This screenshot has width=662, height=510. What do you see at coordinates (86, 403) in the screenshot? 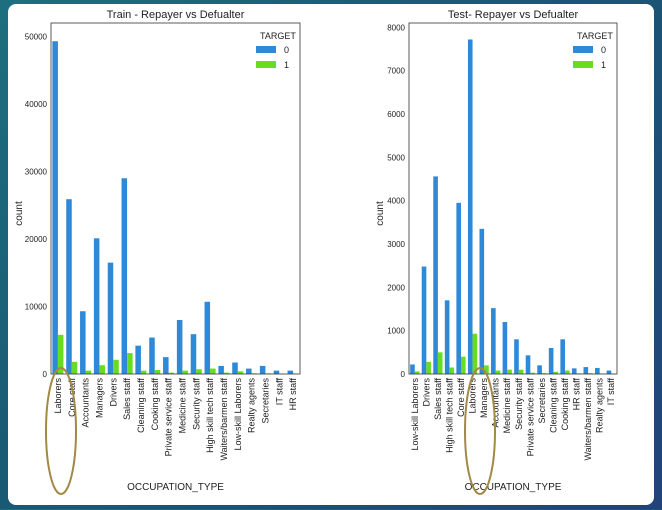
I see `x-tick-label-accountants: Accountants` at bounding box center [86, 403].